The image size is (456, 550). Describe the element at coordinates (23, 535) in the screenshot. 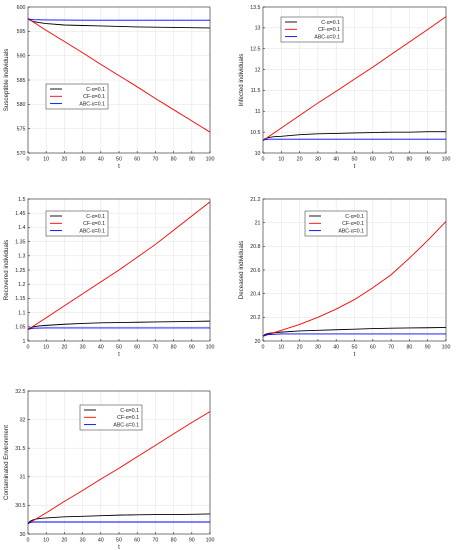

I see `y-tick-label: 30` at that location.